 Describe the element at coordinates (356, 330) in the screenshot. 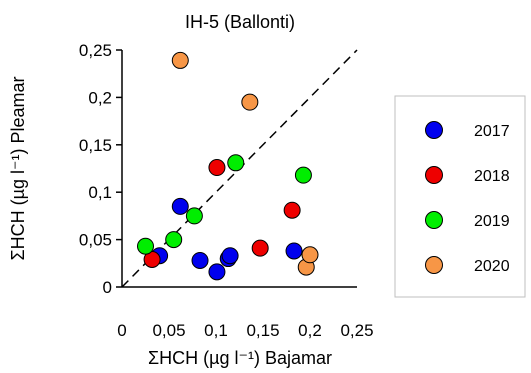

I see `x-tick-label: 0,25` at that location.